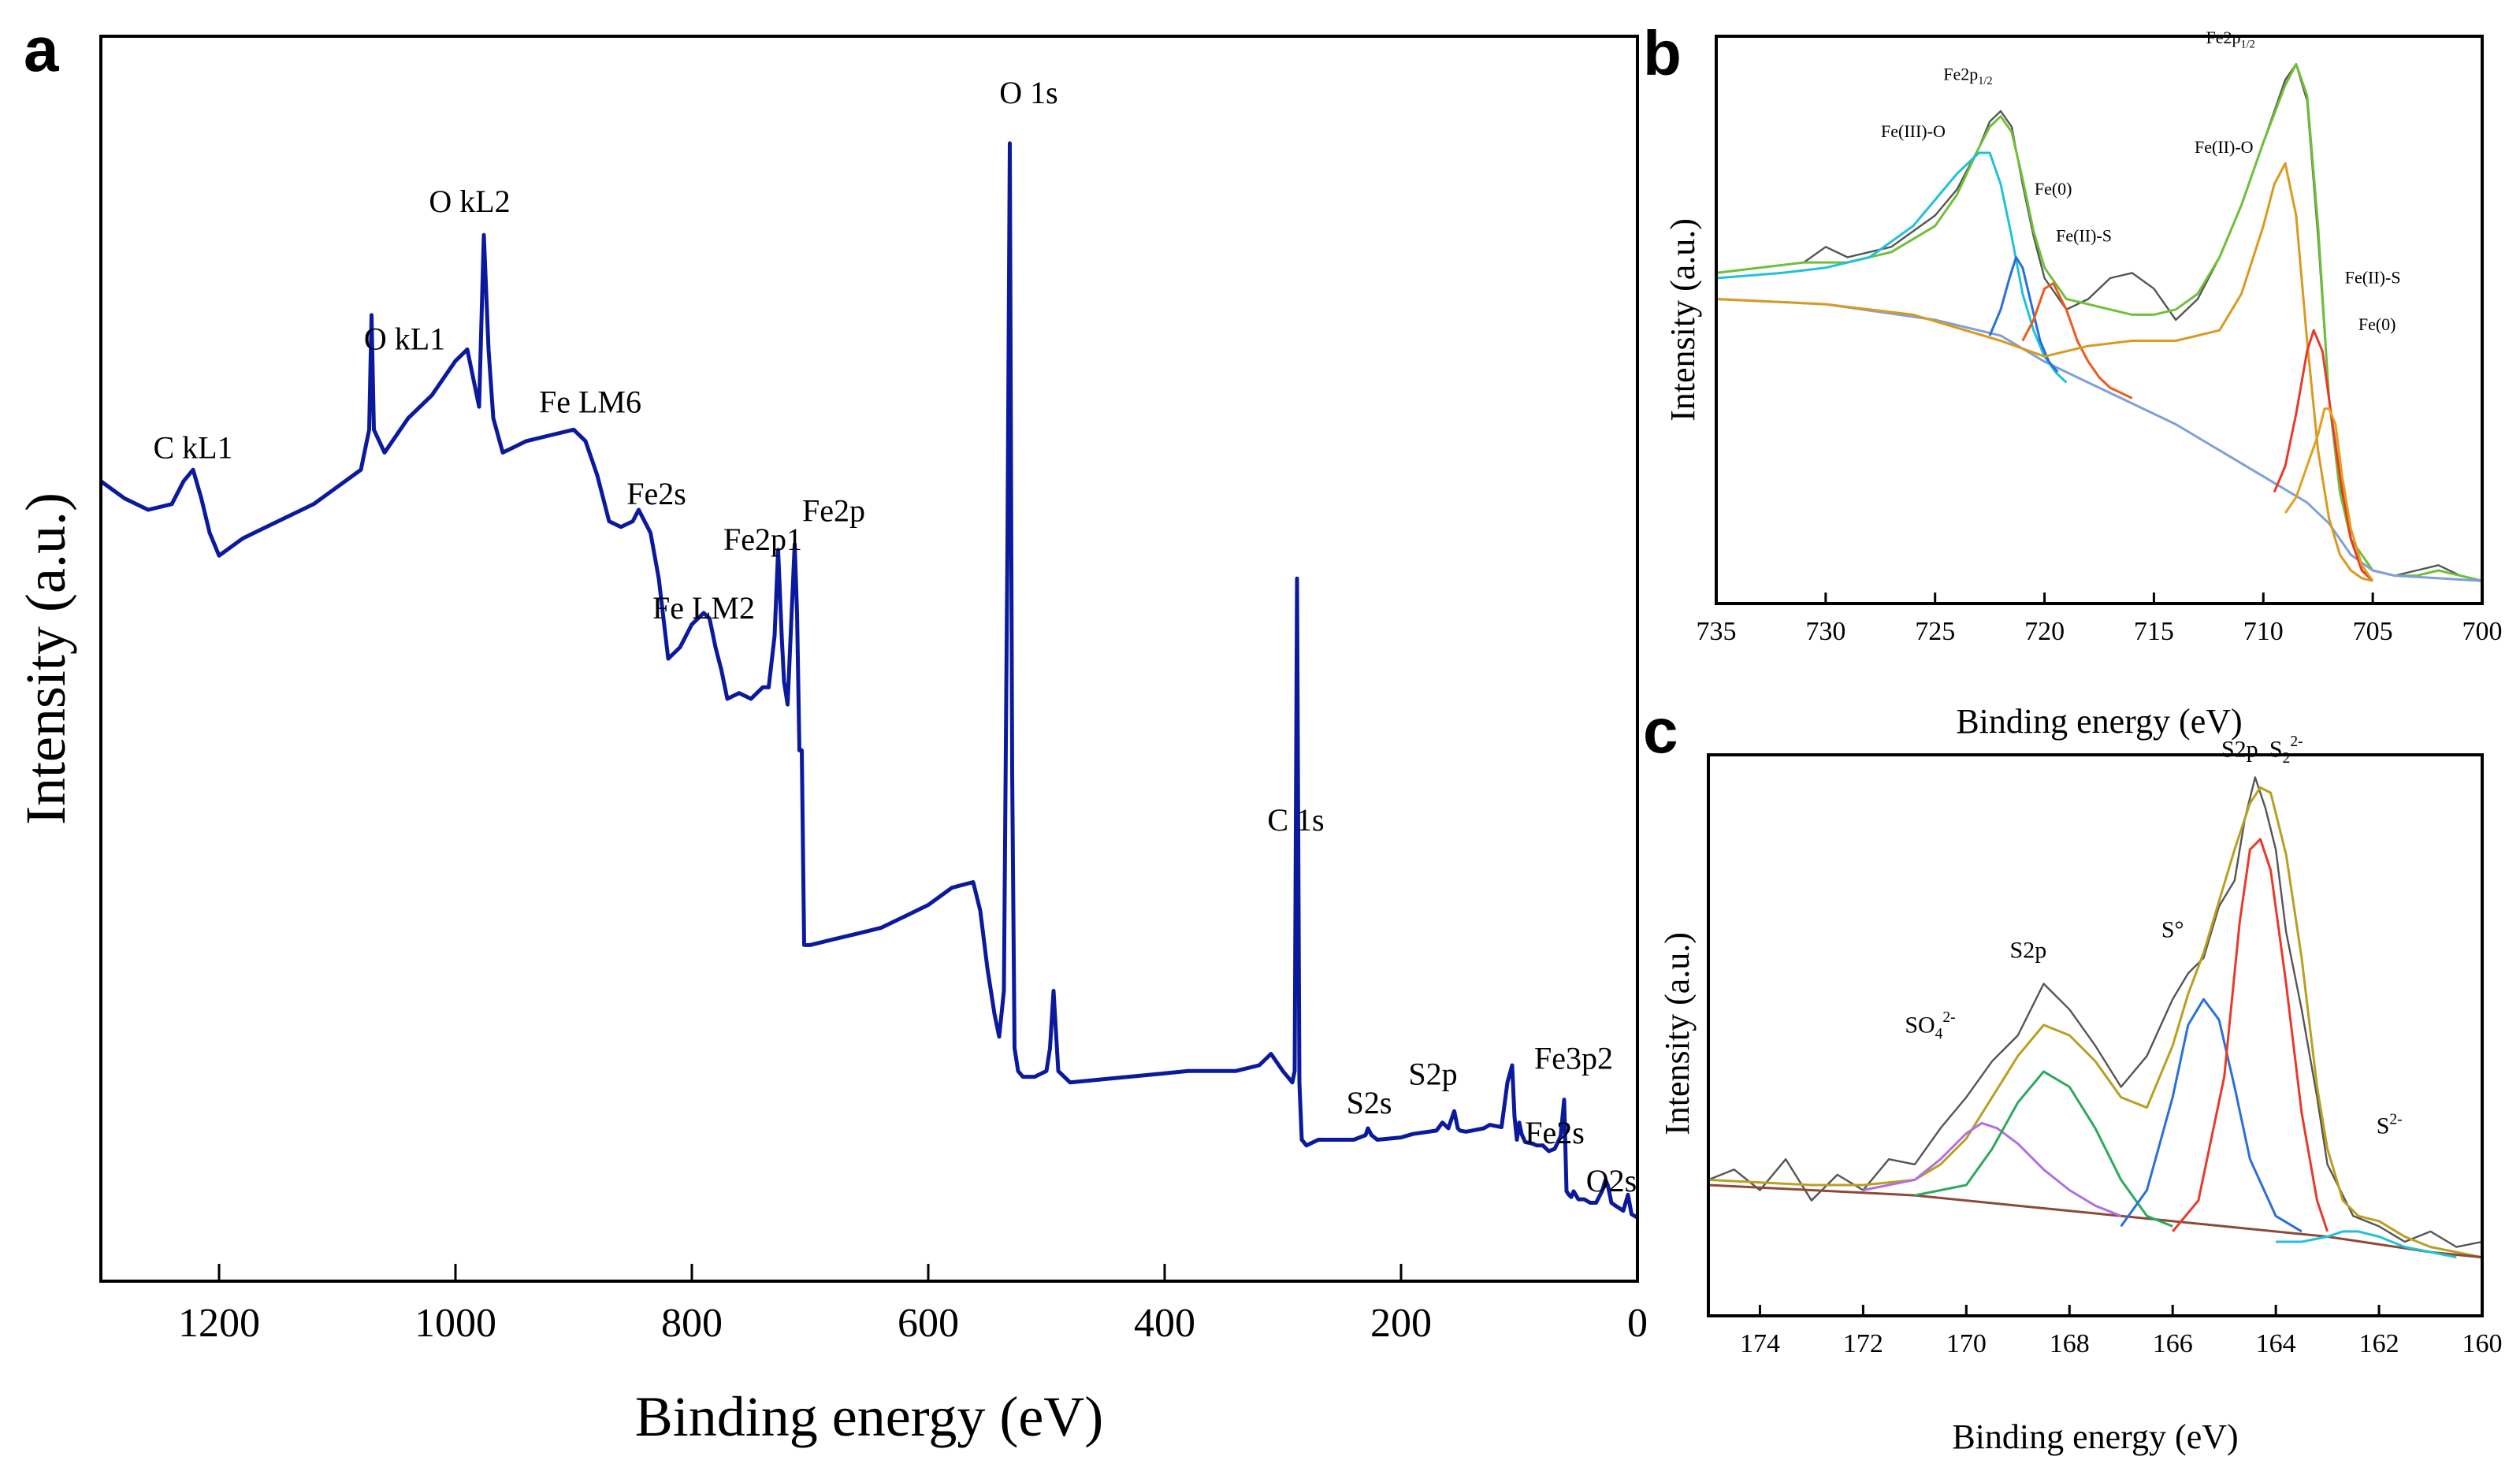  What do you see at coordinates (2287, 758) in the screenshot?
I see `peak-label-subscript: 2` at bounding box center [2287, 758].